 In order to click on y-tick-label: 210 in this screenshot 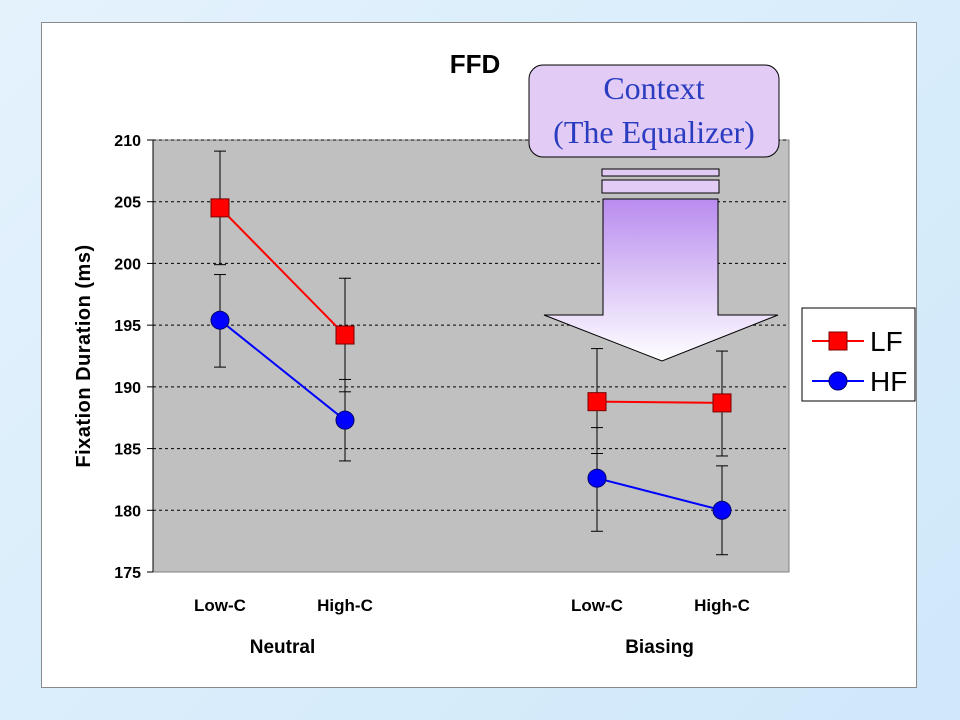, I will do `click(127, 141)`.